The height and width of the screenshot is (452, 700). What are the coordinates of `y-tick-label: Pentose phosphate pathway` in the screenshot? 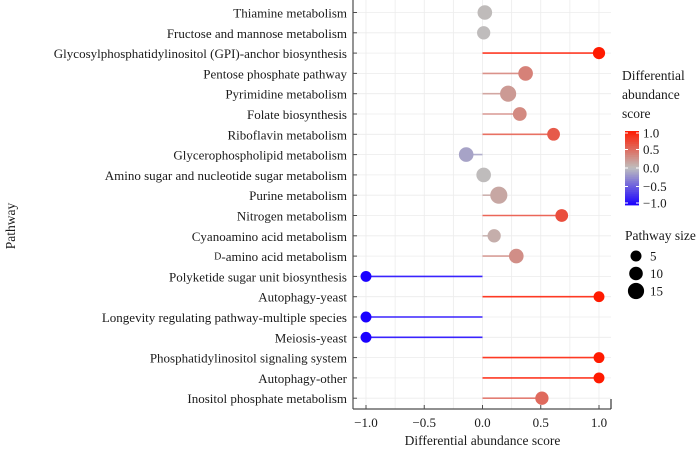 It's located at (275, 73).